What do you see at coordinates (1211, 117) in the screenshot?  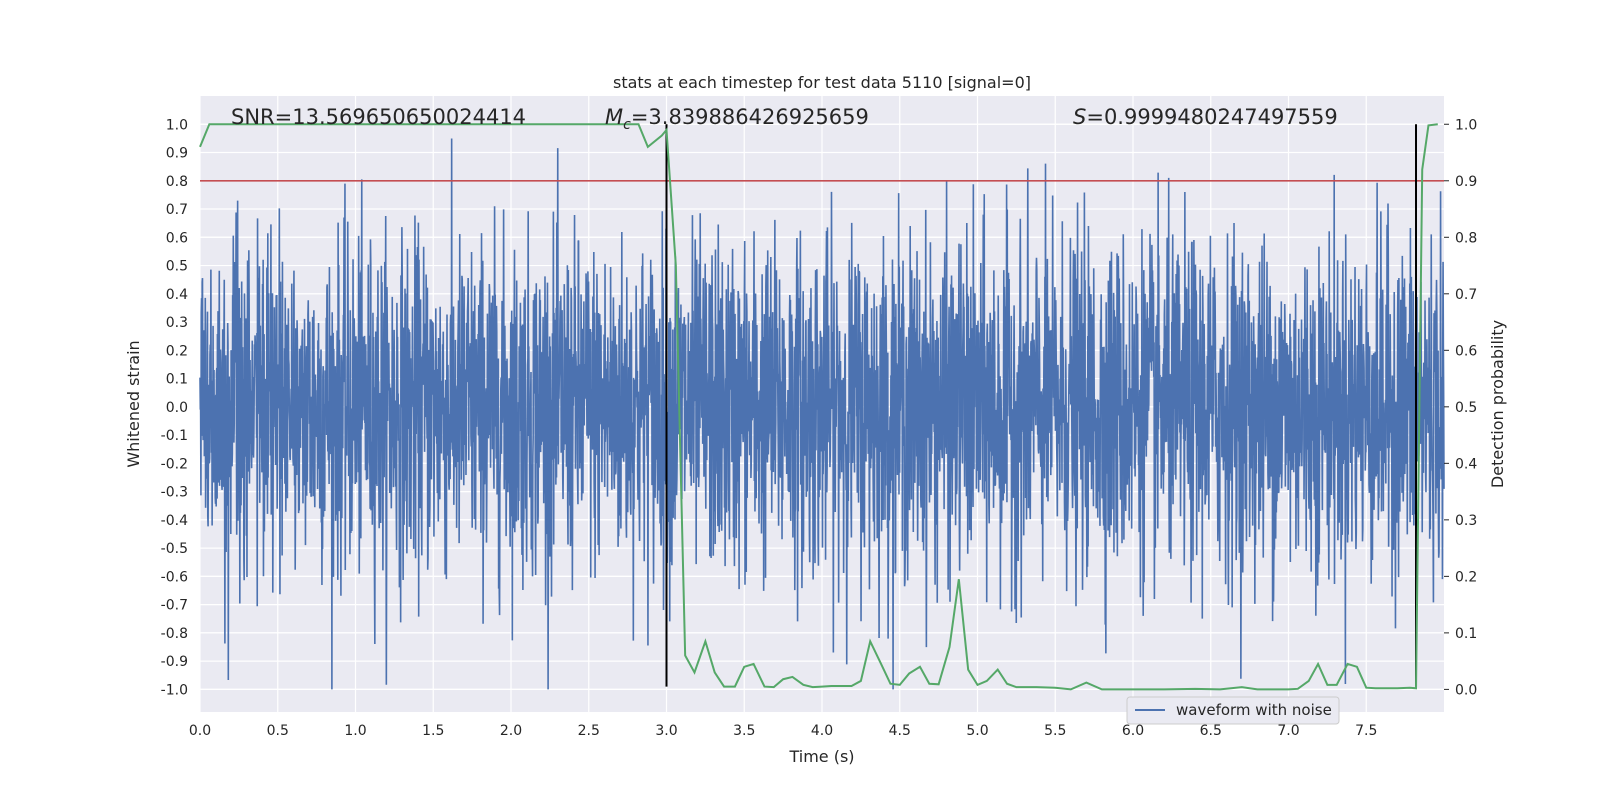 I see `s-value: =0.9999480247497559` at bounding box center [1211, 117].